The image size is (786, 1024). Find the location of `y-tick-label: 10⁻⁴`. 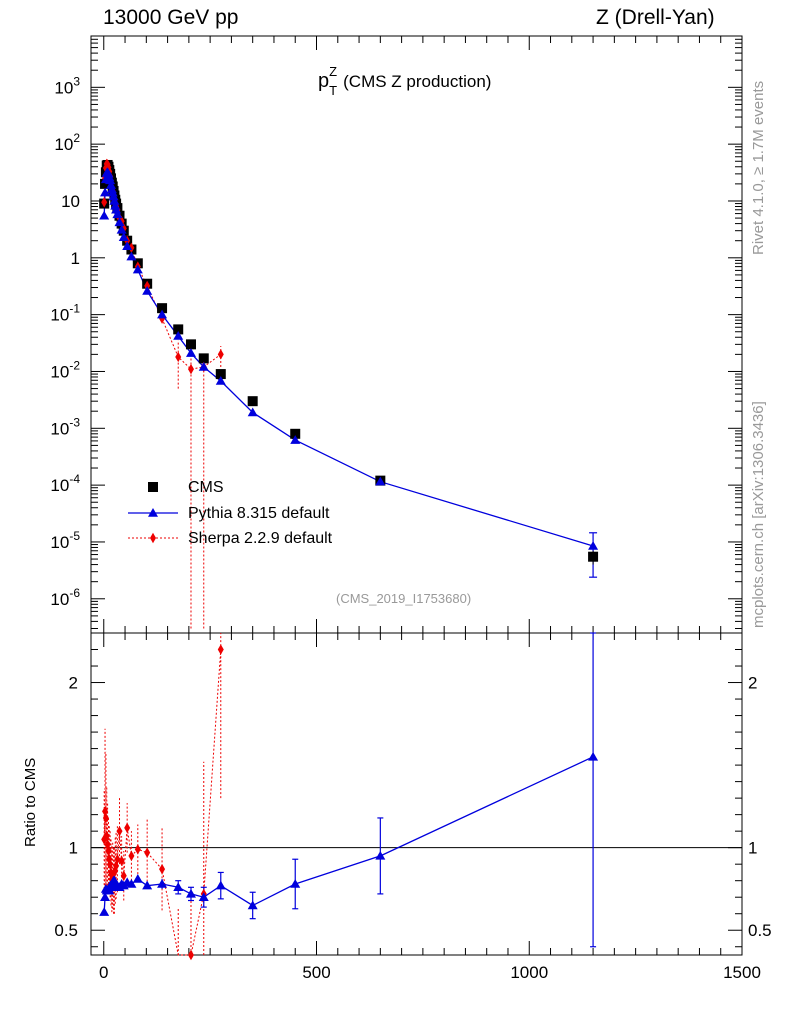

y-tick-label: 10⁻⁴ is located at coordinates (65, 483).